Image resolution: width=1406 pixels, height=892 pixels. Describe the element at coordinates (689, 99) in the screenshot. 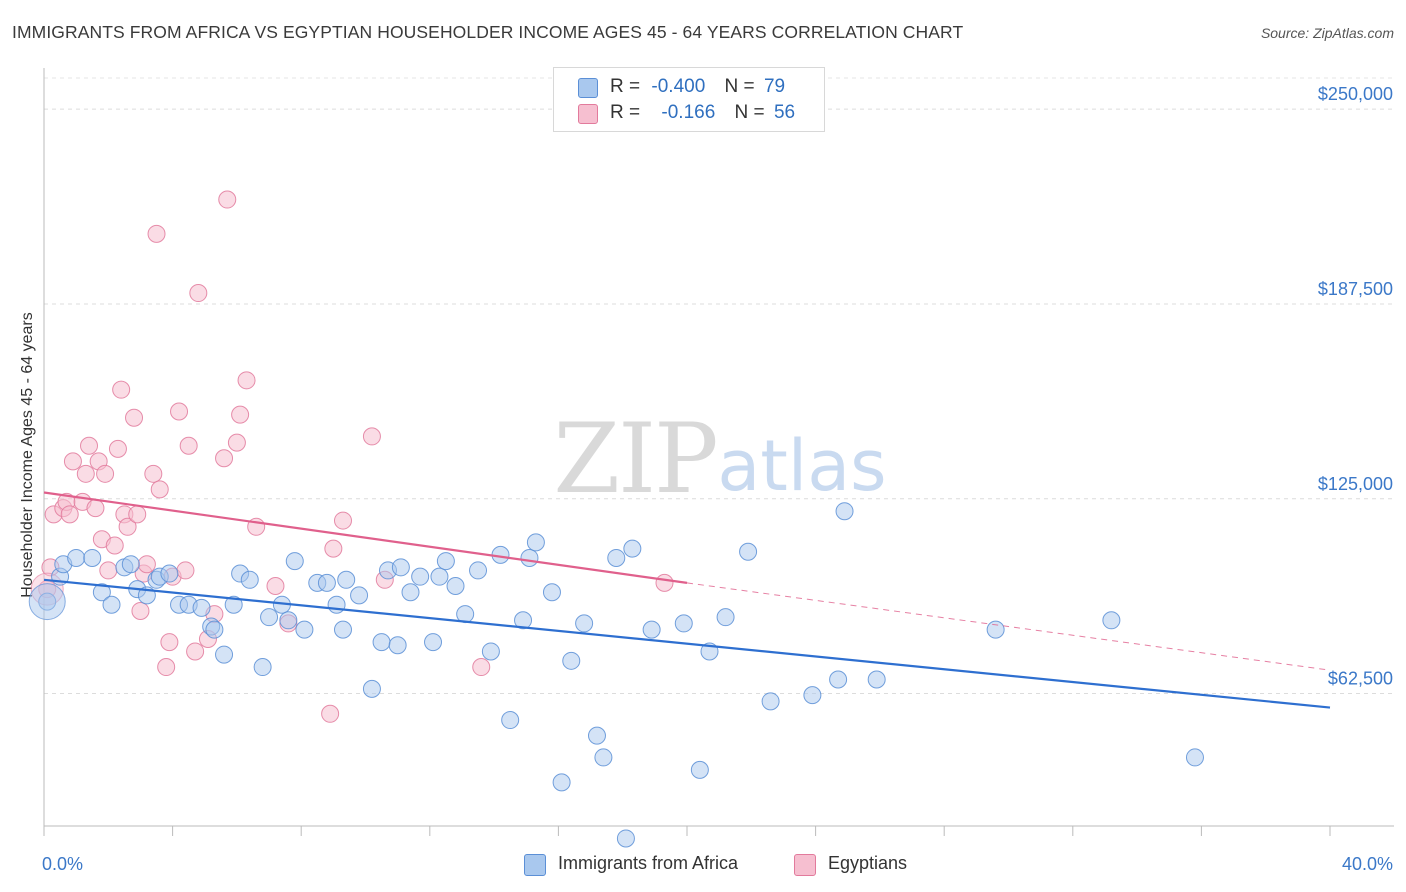

I see `correlation-stats-box: R = -0.400 N = 79 R = -0.166 N = 56` at that location.